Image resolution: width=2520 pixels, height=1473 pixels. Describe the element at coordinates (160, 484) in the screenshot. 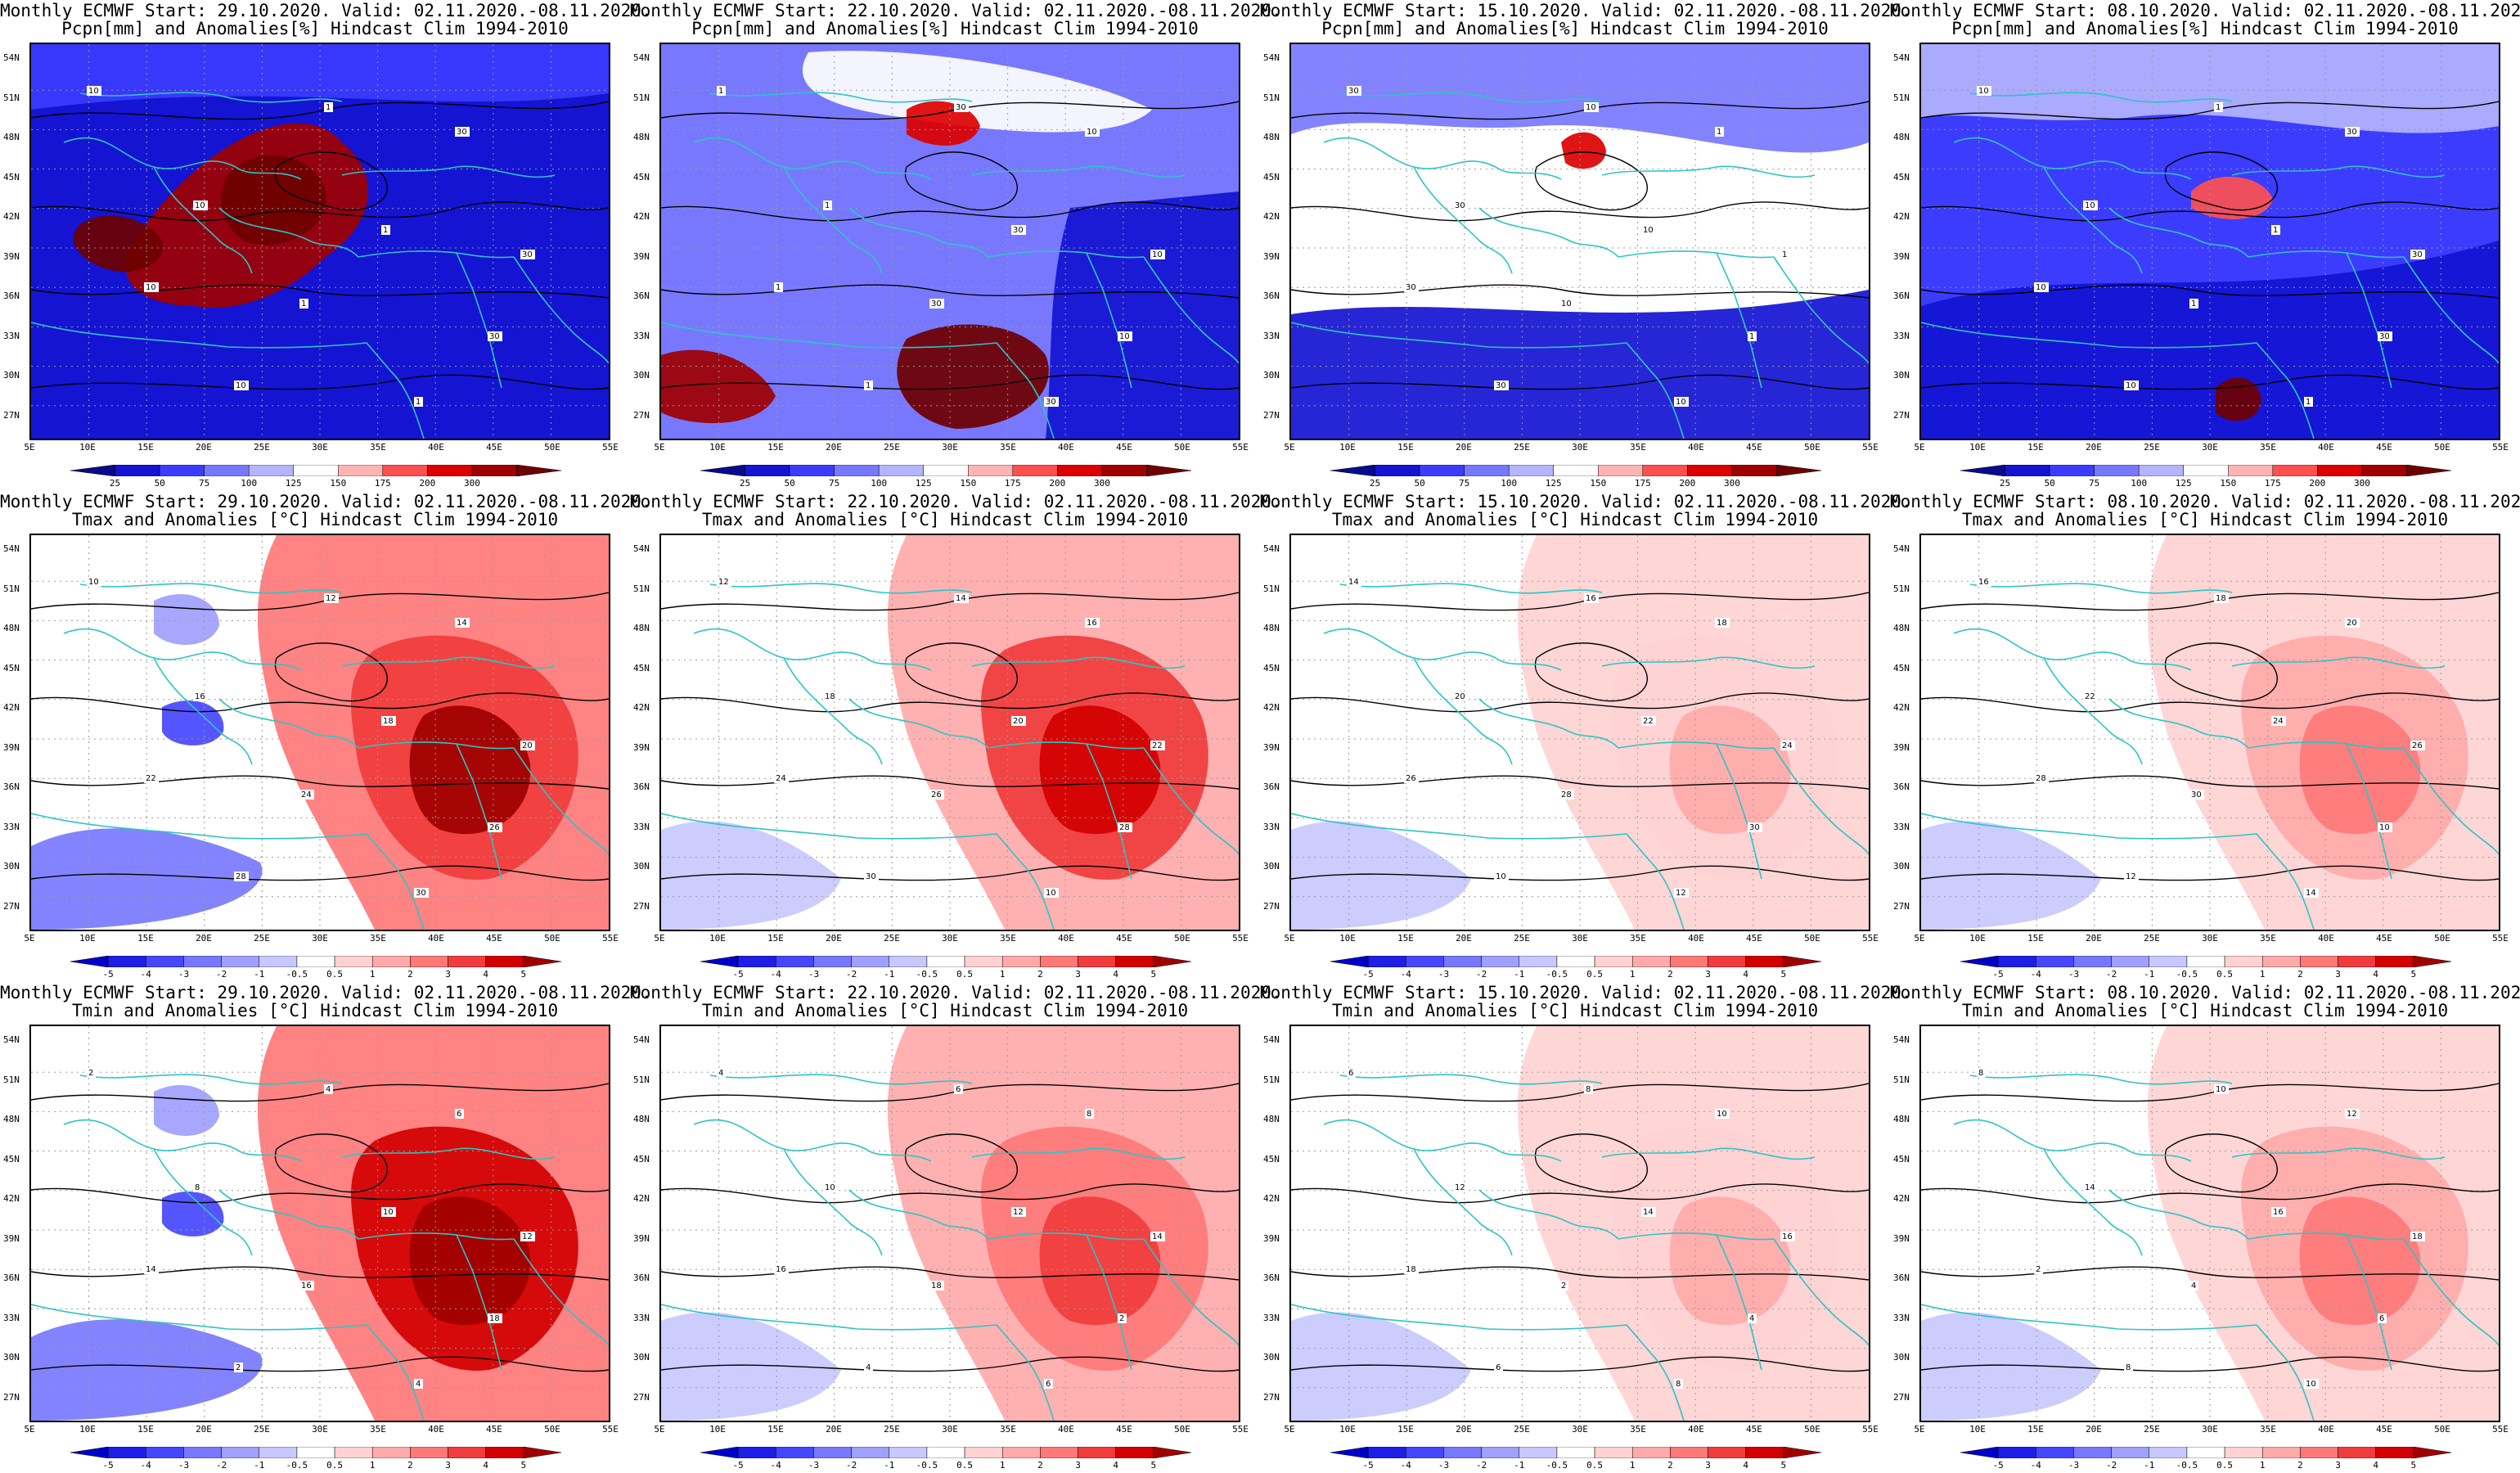

I see `colorbar-tick-label: 50` at that location.